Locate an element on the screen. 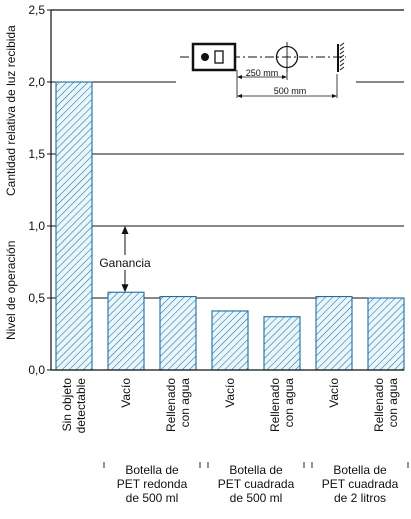 The width and height of the screenshot is (411, 519). dim2-arrow-left is located at coordinates (239, 96).